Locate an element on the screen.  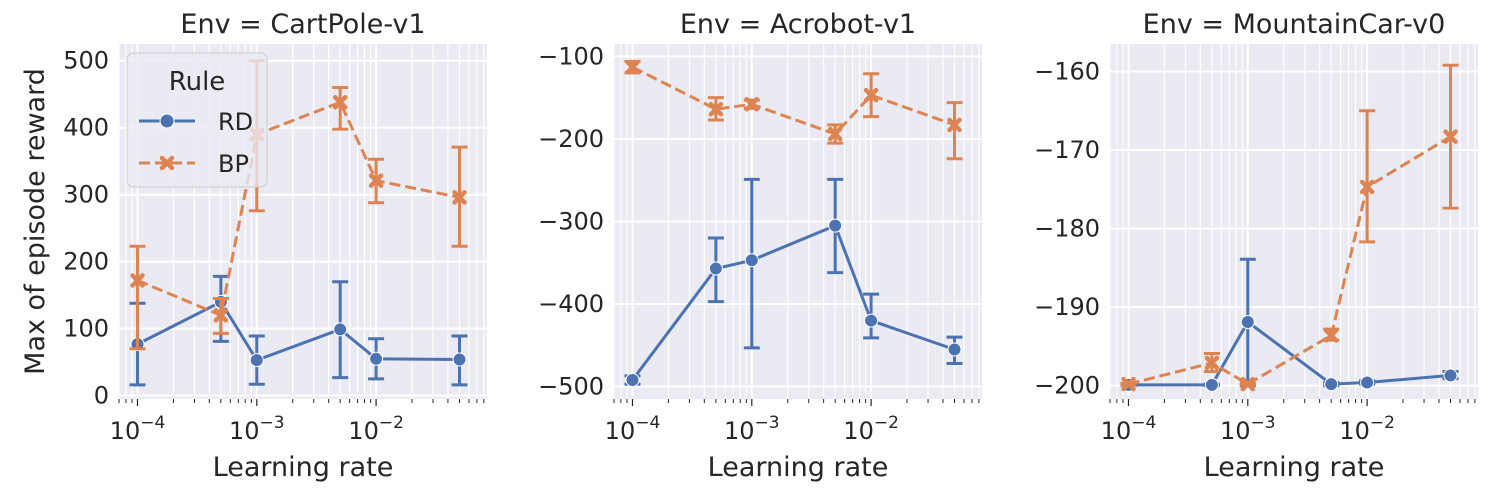
y-tick-label: −100 is located at coordinates (571, 56).